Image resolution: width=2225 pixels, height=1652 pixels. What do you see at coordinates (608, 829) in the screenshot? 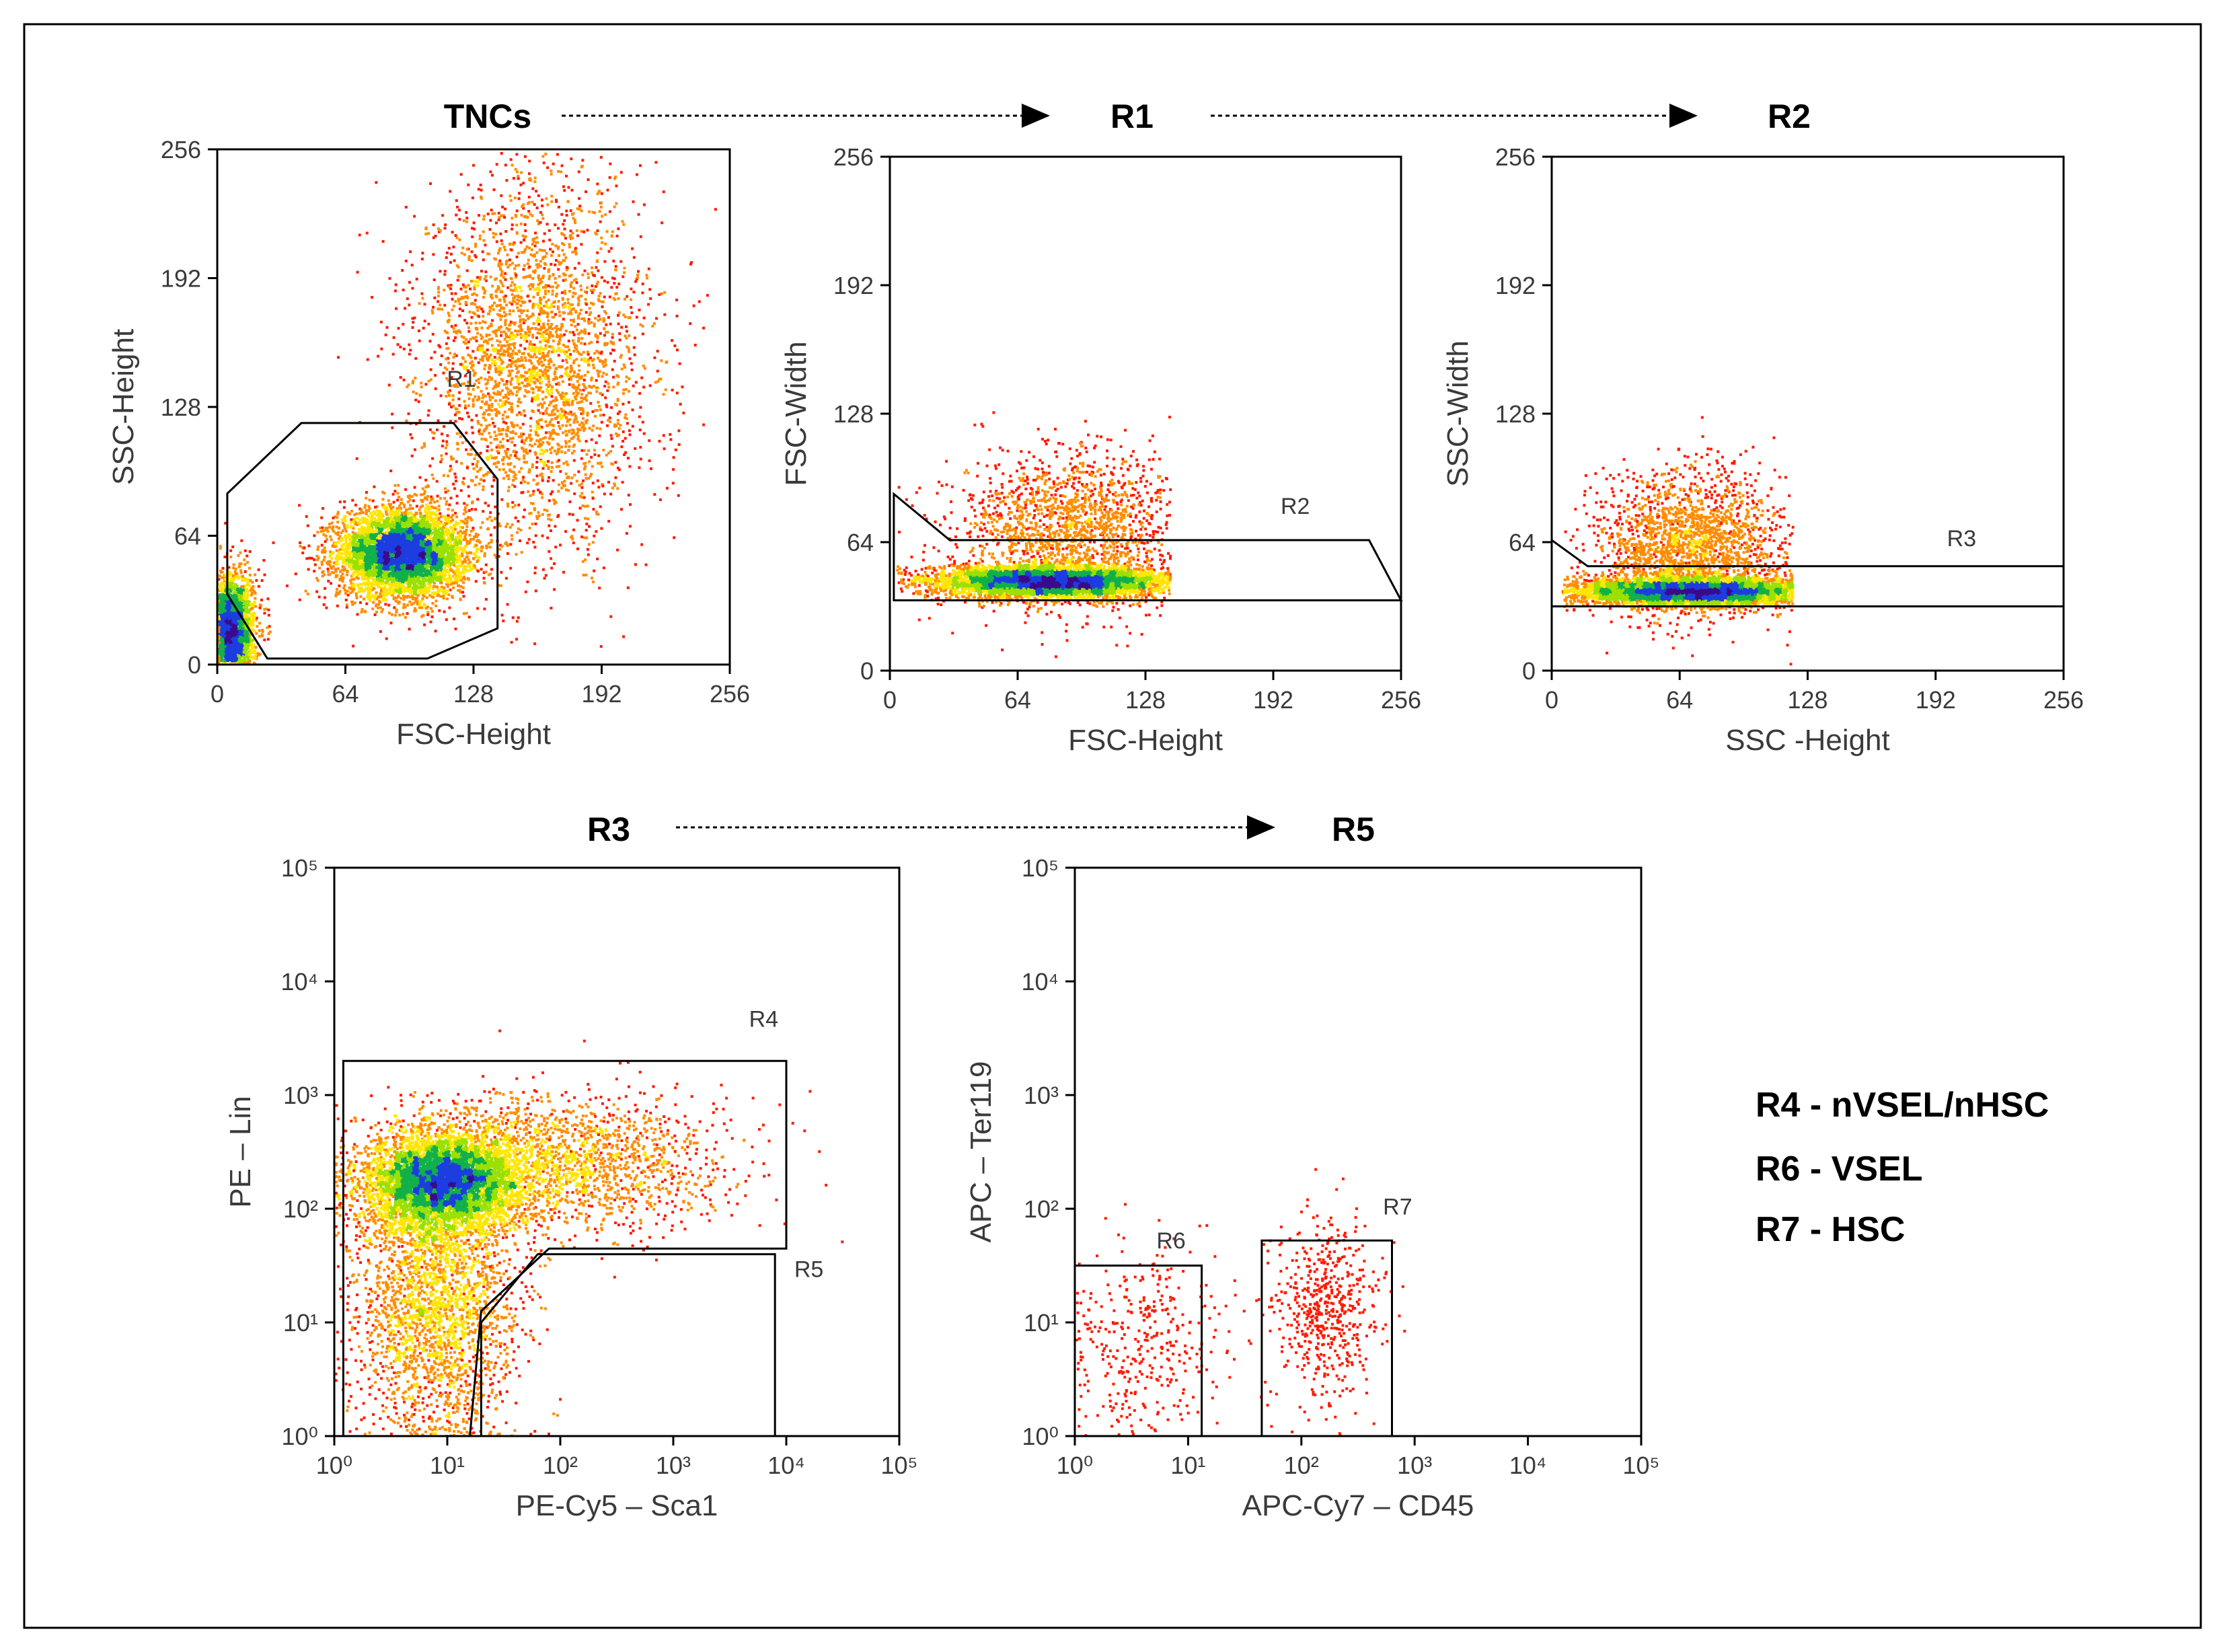
I see `flow-label-r3: R3` at bounding box center [608, 829].